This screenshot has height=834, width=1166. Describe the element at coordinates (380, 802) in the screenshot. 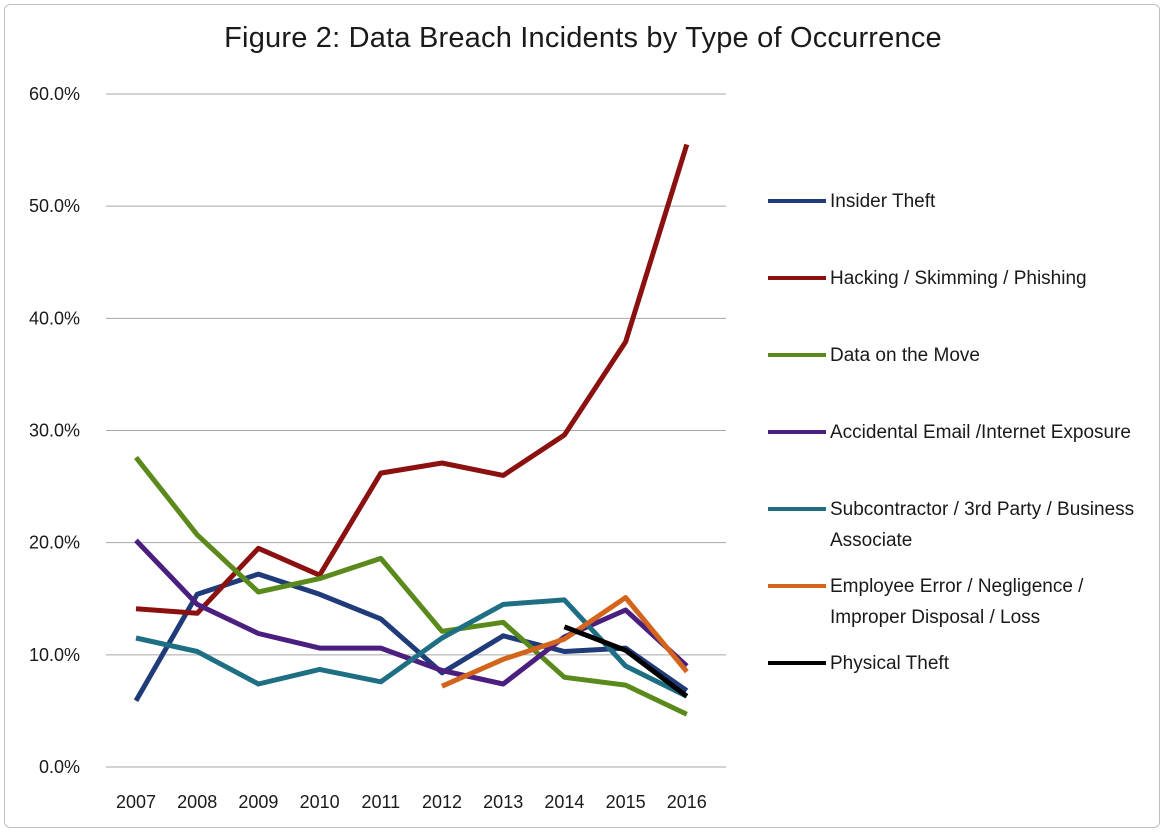

I see `x-tick-label: 2011` at that location.